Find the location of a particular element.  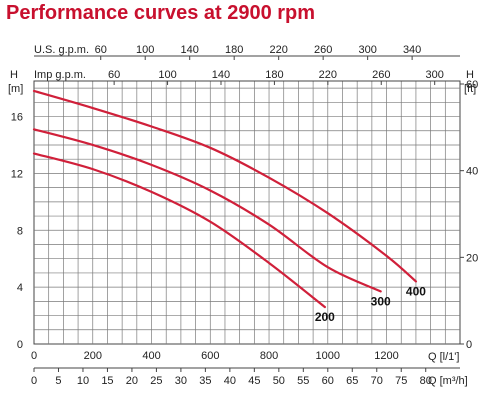

curve-label-400: 400 is located at coordinates (416, 291).